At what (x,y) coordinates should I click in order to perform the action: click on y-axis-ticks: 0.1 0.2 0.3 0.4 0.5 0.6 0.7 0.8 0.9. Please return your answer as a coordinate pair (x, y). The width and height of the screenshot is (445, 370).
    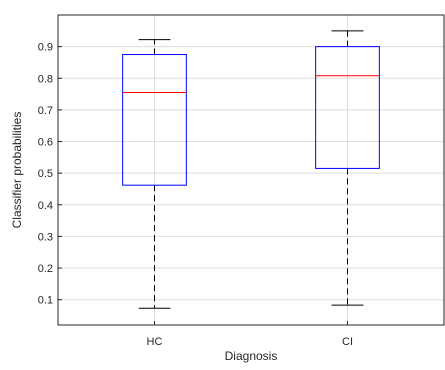
    Looking at the image, I should click on (50, 174).